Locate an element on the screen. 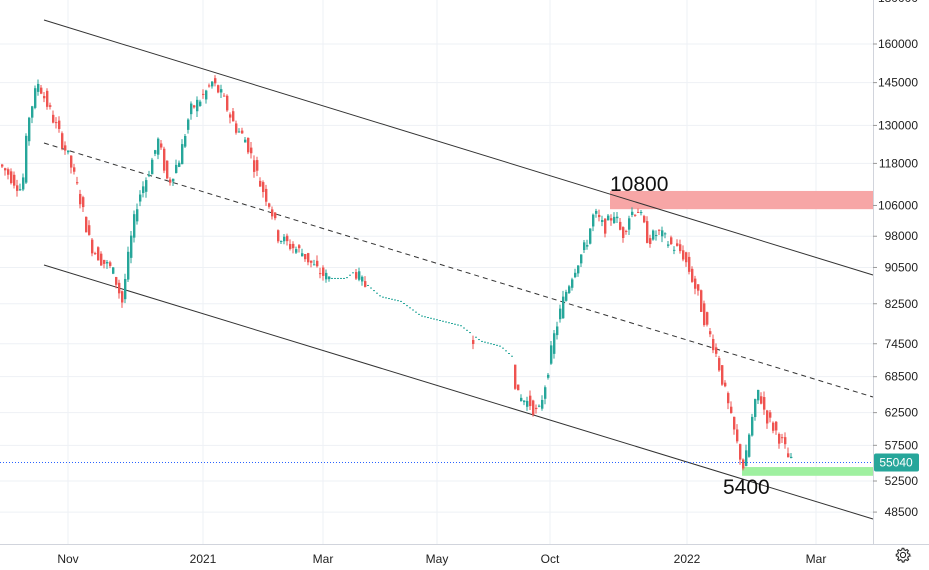 This screenshot has height=570, width=929. last-price-badge-bg is located at coordinates (896, 462).